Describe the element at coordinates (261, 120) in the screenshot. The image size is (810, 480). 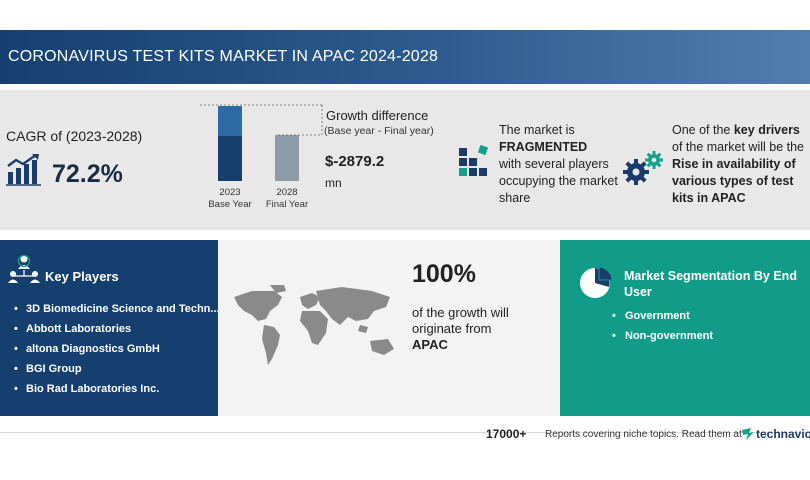
I see `growth-bracket-lines` at that location.